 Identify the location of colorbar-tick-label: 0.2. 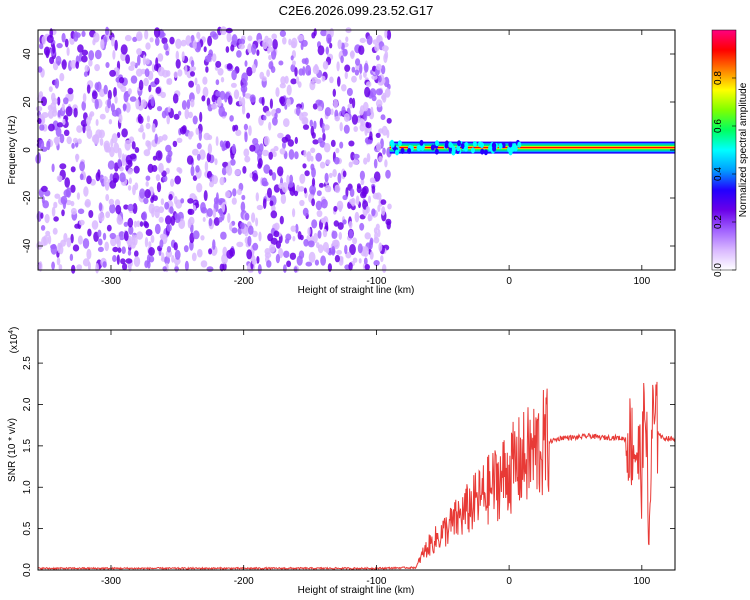
(718, 222).